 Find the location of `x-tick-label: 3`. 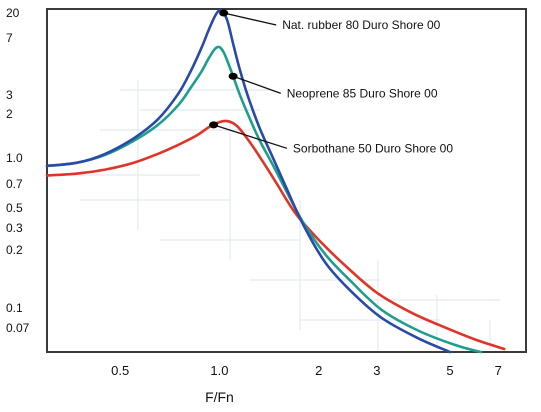

x-tick-label: 3 is located at coordinates (376, 370).